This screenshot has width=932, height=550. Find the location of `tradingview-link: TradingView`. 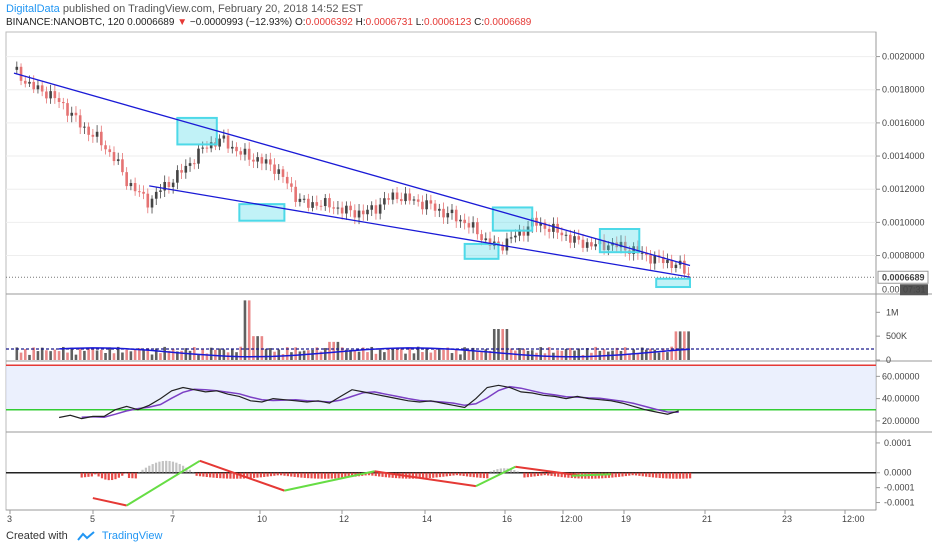

tradingview-link: TradingView is located at coordinates (132, 536).